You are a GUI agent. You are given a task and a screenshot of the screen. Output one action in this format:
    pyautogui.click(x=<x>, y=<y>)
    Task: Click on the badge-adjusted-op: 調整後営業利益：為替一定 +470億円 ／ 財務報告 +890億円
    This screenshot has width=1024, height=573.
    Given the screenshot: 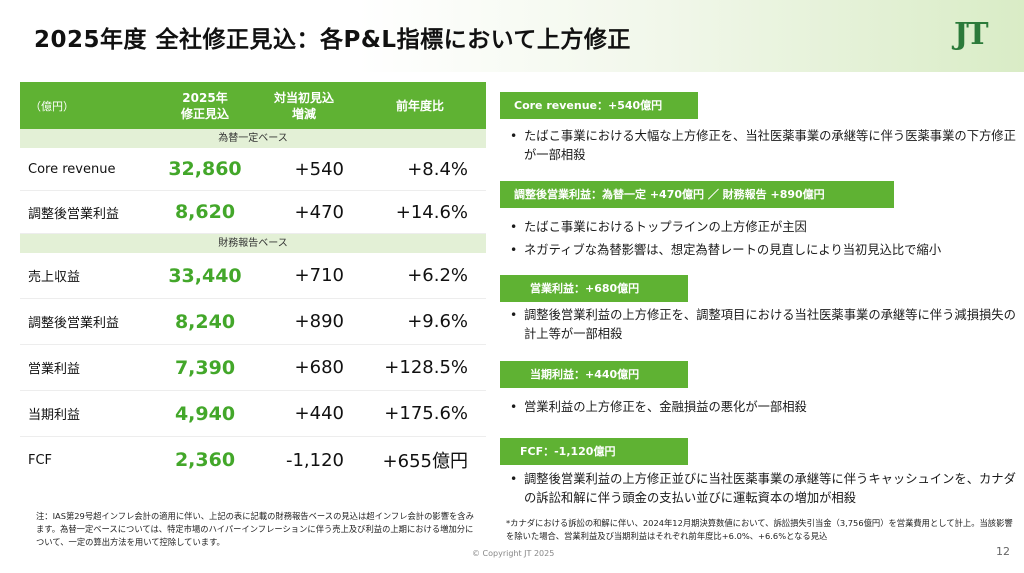 What is the action you would take?
    pyautogui.click(x=697, y=194)
    